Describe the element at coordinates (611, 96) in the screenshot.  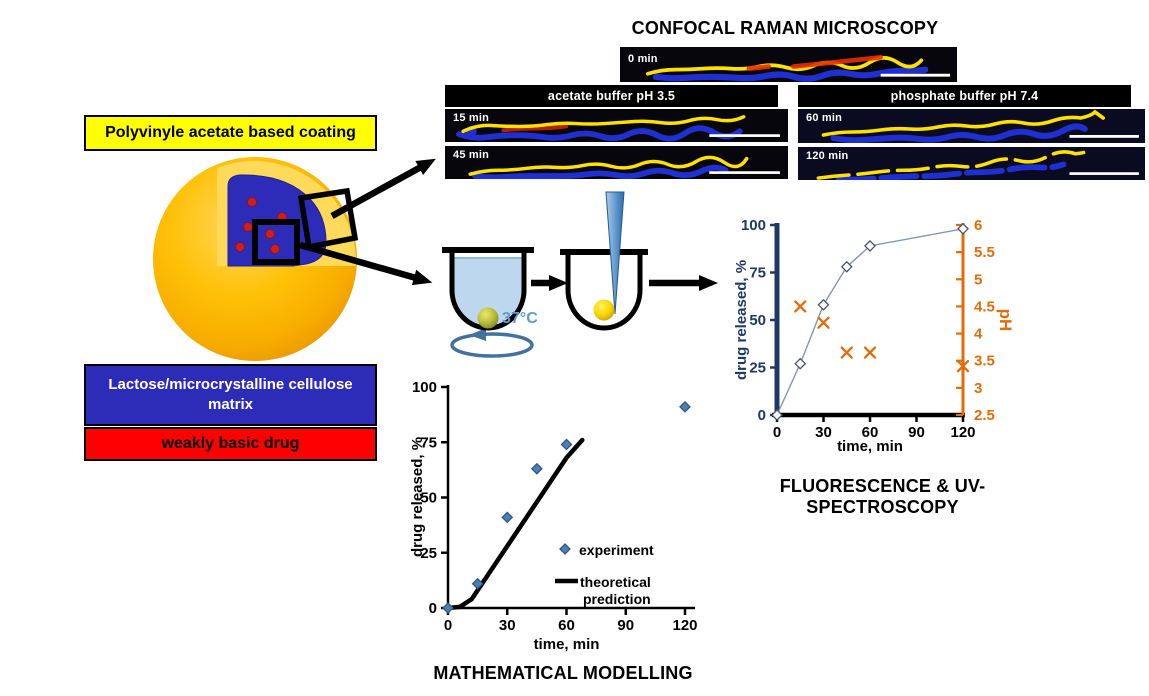
I see `acetate-buffer-header: acetate buffer pH 3.5` at that location.